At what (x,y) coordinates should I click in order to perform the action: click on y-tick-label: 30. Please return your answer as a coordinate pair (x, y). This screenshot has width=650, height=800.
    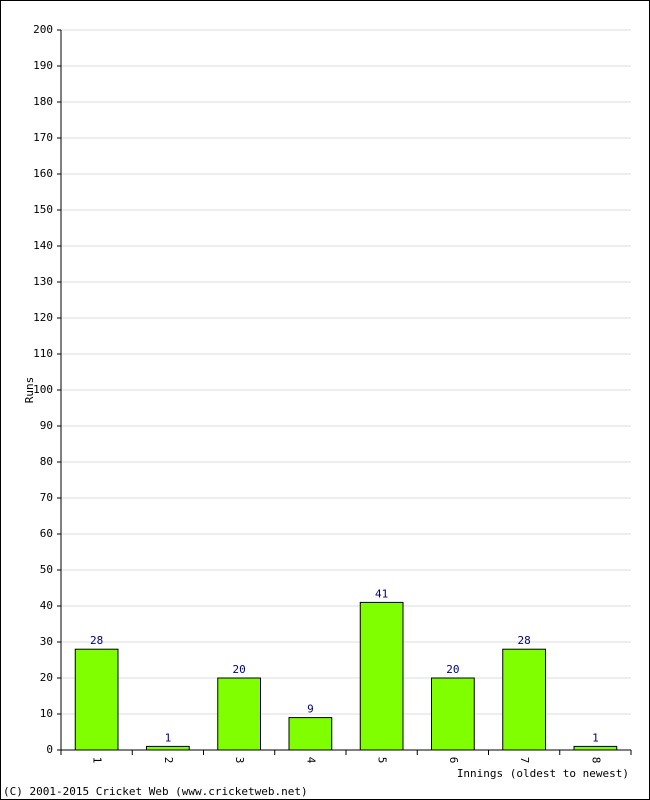
    Looking at the image, I should click on (46, 641).